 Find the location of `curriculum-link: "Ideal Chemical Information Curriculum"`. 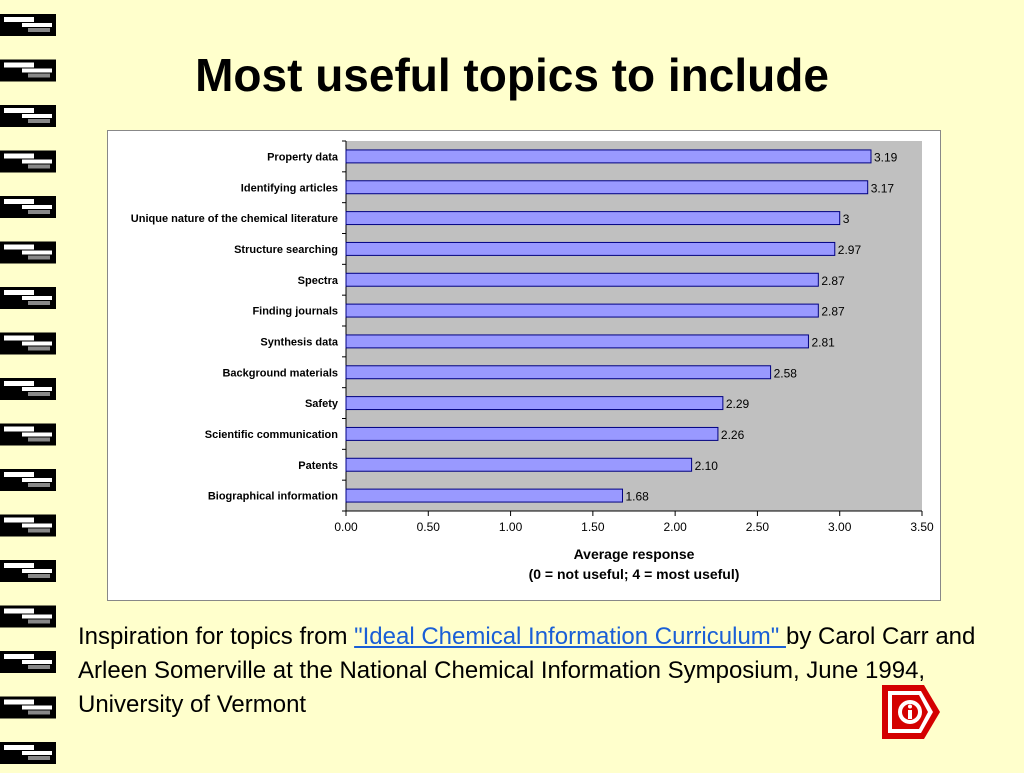

curriculum-link: "Ideal Chemical Information Curriculum" is located at coordinates (570, 636).